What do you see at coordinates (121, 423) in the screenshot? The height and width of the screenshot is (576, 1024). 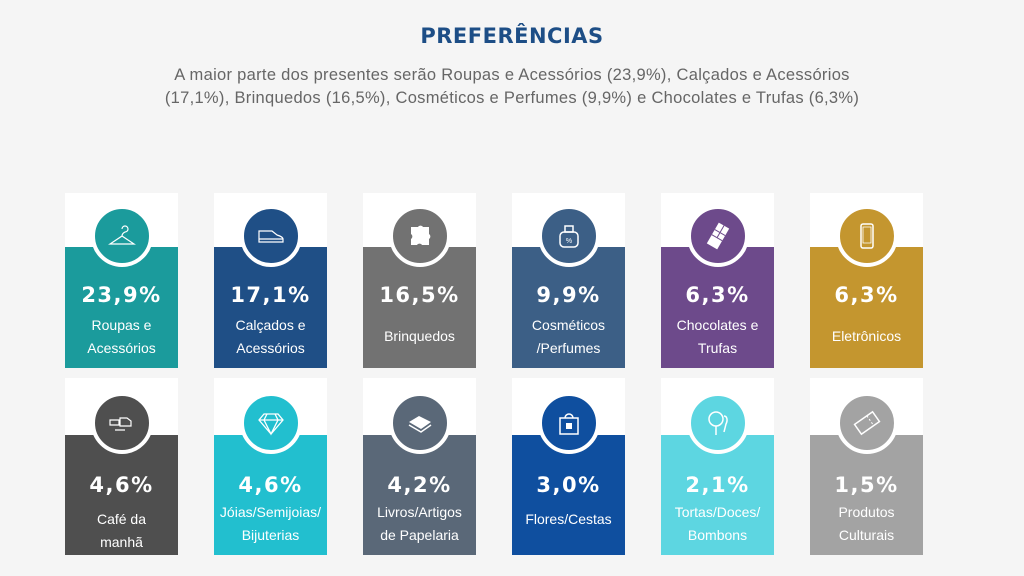 I see `breakfast-icon` at bounding box center [121, 423].